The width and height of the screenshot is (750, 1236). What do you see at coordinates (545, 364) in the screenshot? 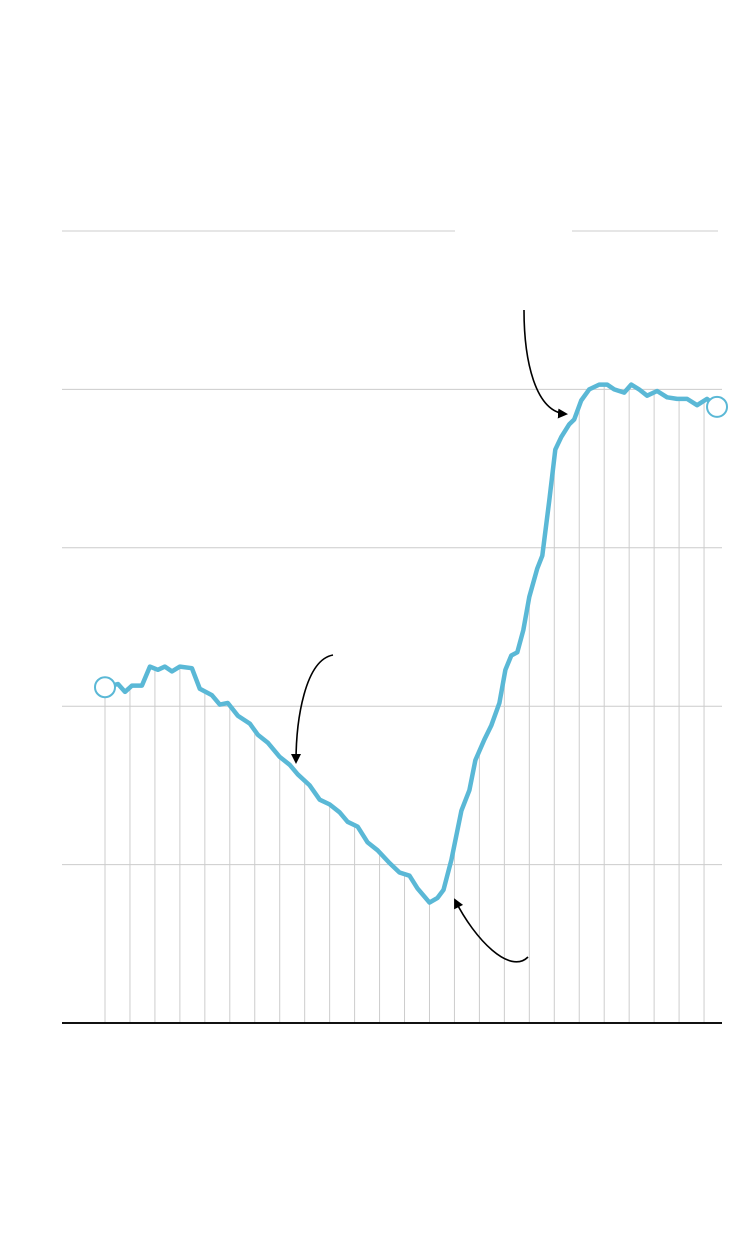
I see `annotation-arrow-plateau` at bounding box center [545, 364].